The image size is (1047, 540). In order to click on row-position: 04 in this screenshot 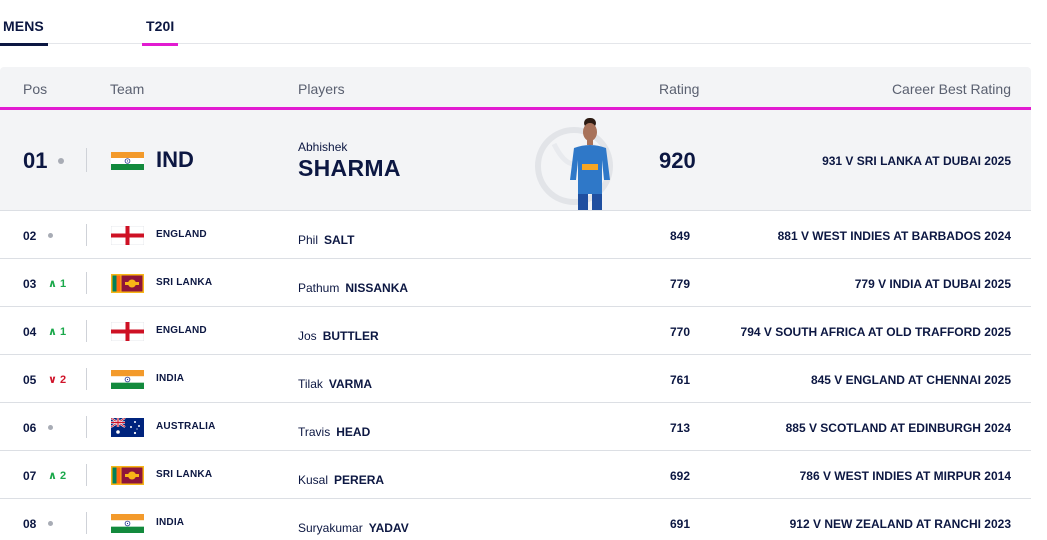, I will do `click(30, 332)`.